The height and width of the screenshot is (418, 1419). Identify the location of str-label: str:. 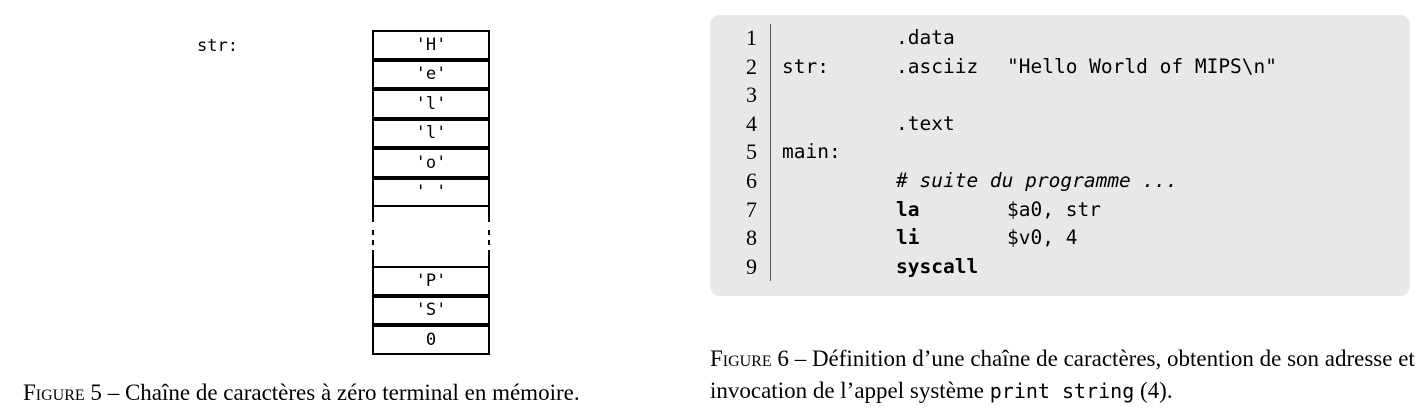
(217, 46).